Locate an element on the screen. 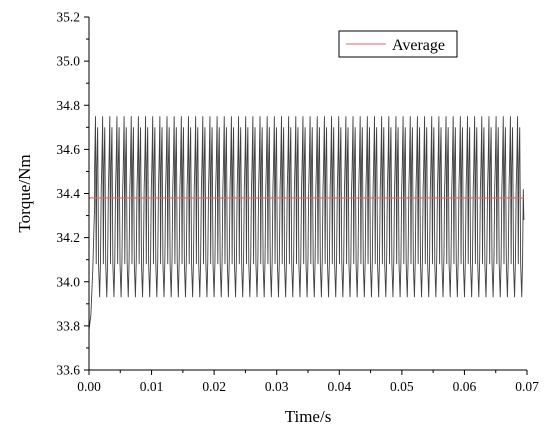 This screenshot has height=437, width=550. y-tick-label: 33.8 is located at coordinates (68, 325).